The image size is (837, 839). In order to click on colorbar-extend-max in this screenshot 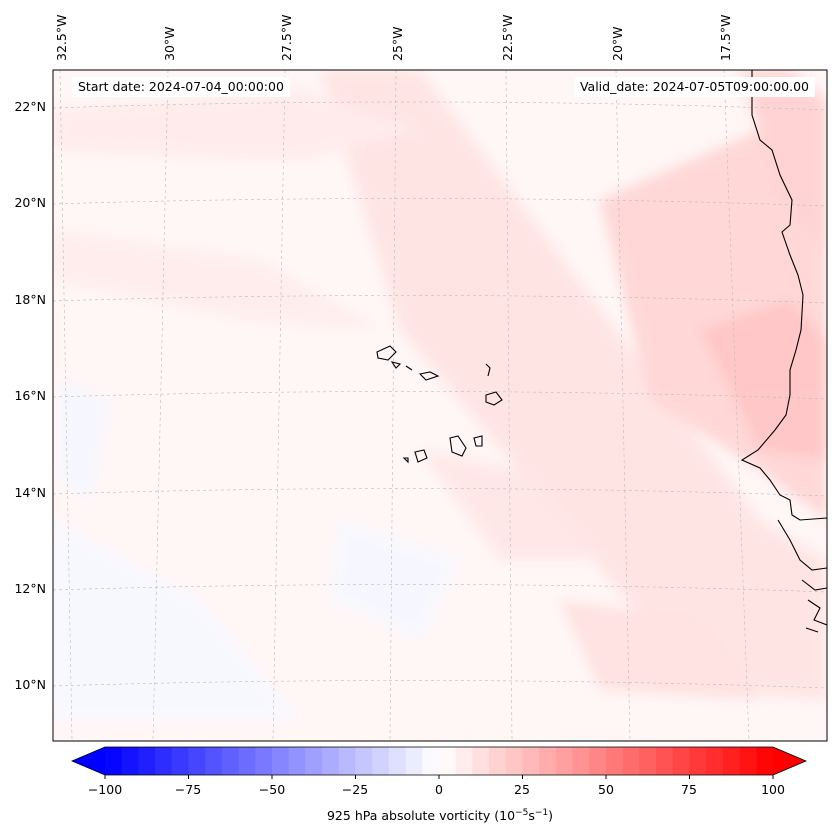, I will do `click(789, 761)`.